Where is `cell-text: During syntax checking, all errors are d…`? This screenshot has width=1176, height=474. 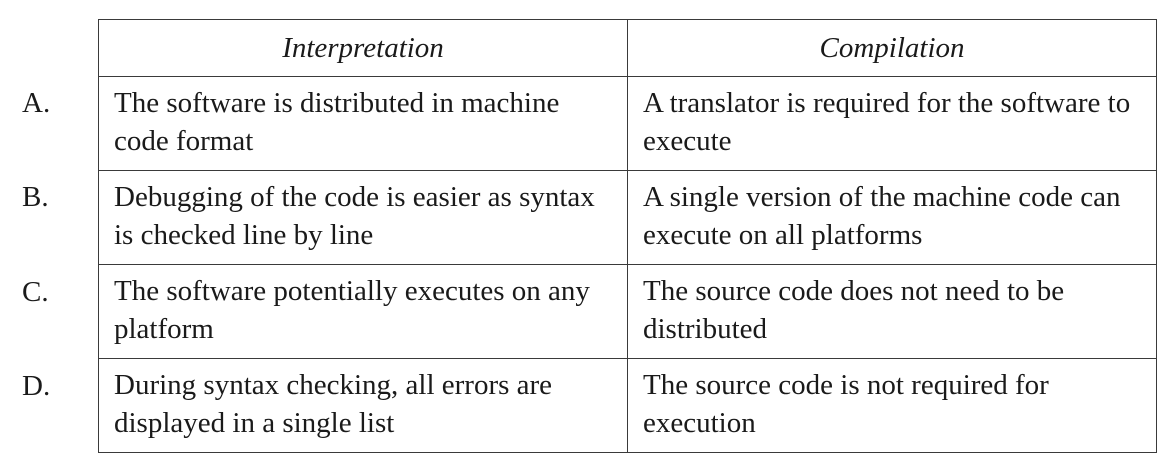 cell-text: During syntax checking, all errors are d… is located at coordinates (333, 404).